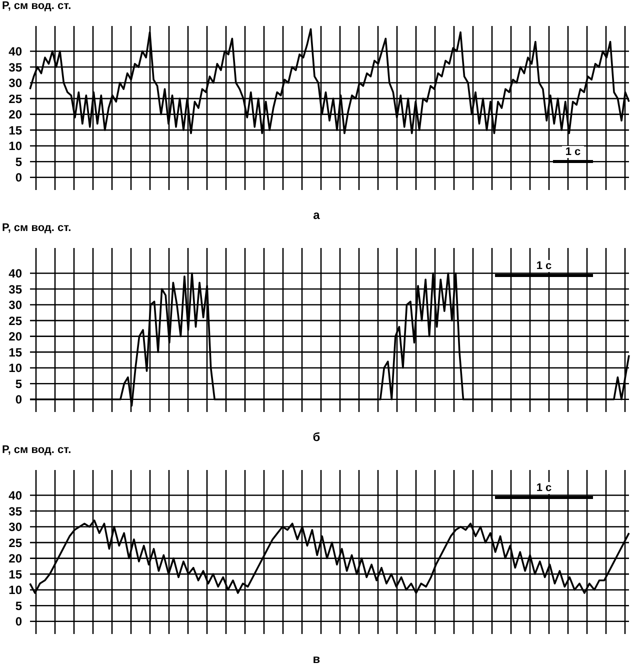 The height and width of the screenshot is (666, 633). What do you see at coordinates (316, 215) in the screenshot?
I see `x-axis-title: а` at bounding box center [316, 215].